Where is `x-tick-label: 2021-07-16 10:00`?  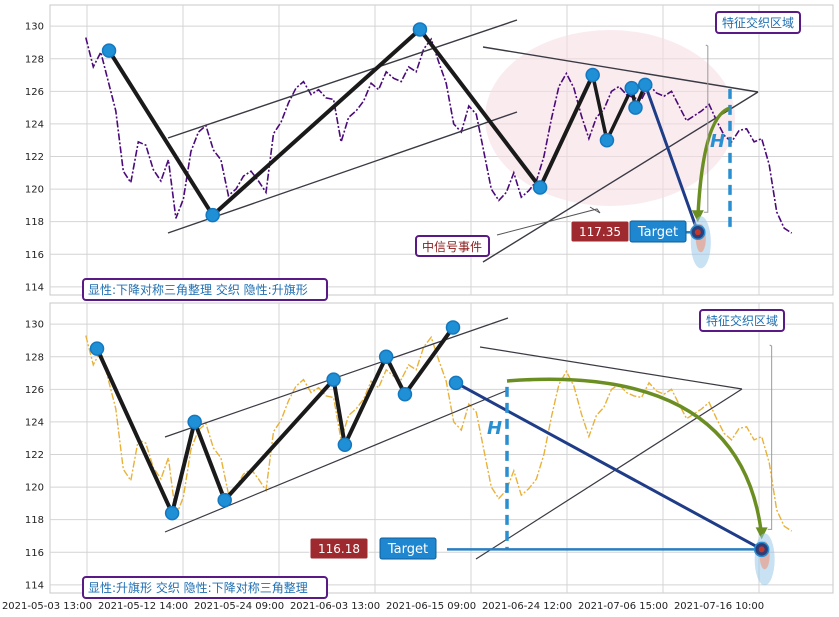 x-tick-label: 2021-07-16 10:00 is located at coordinates (719, 606).